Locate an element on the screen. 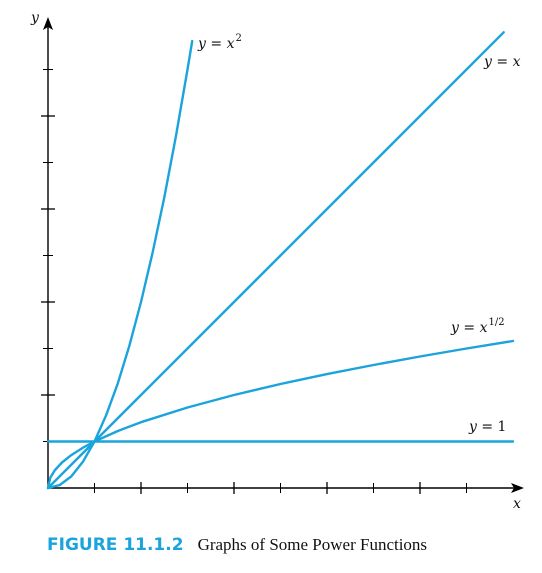  series-label-1: y = x is located at coordinates (502, 62).